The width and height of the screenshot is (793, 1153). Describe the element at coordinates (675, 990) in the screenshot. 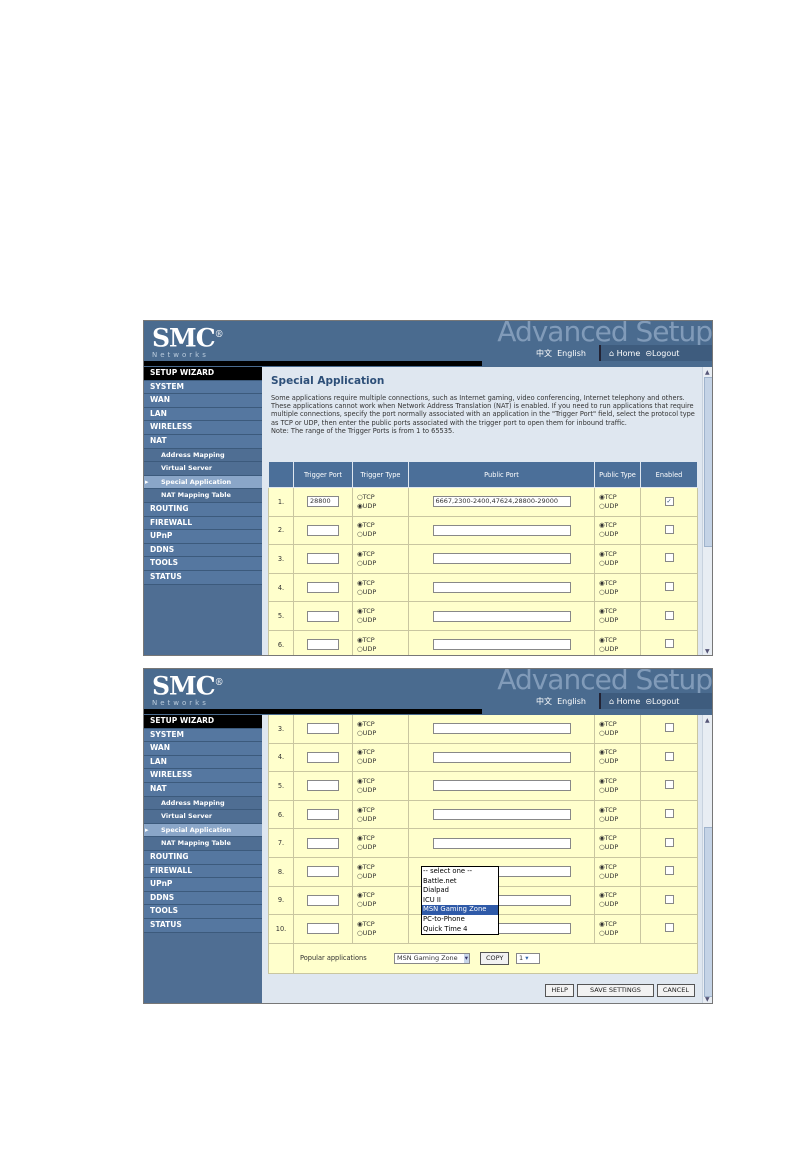

I see `cancel-button: CANCEL` at that location.